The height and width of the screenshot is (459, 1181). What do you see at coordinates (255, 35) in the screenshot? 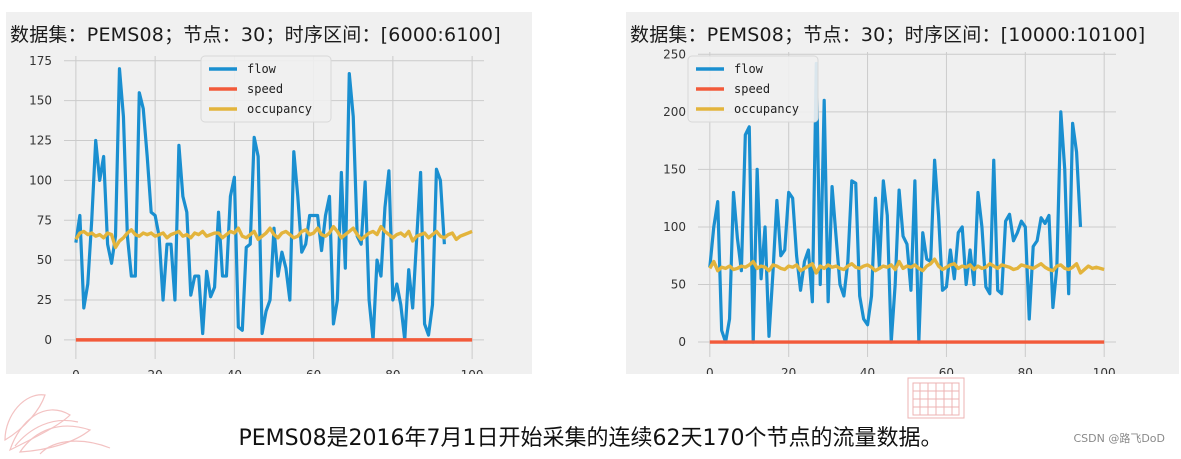
I see `chart-title: 数据集：PEMS08；节点：30；时序区间：[6000:6100]` at bounding box center [255, 35].